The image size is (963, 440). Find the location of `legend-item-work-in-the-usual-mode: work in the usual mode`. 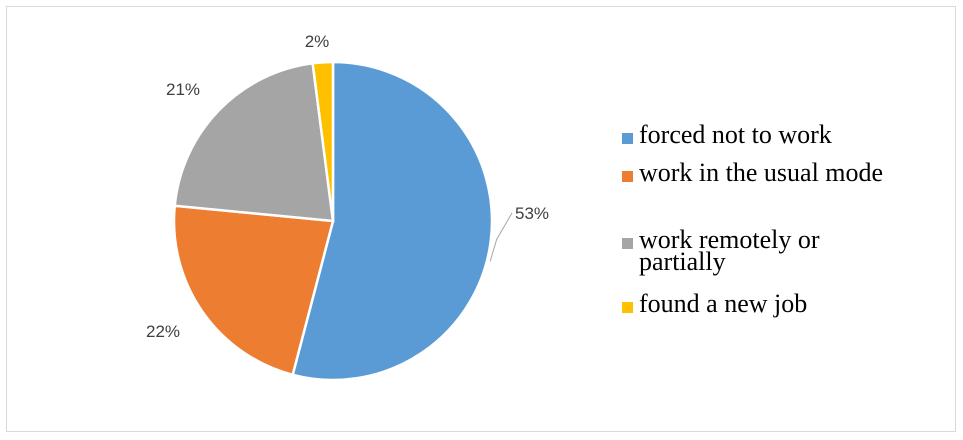

legend-item-work-in-the-usual-mode: work in the usual mode is located at coordinates (780, 172).